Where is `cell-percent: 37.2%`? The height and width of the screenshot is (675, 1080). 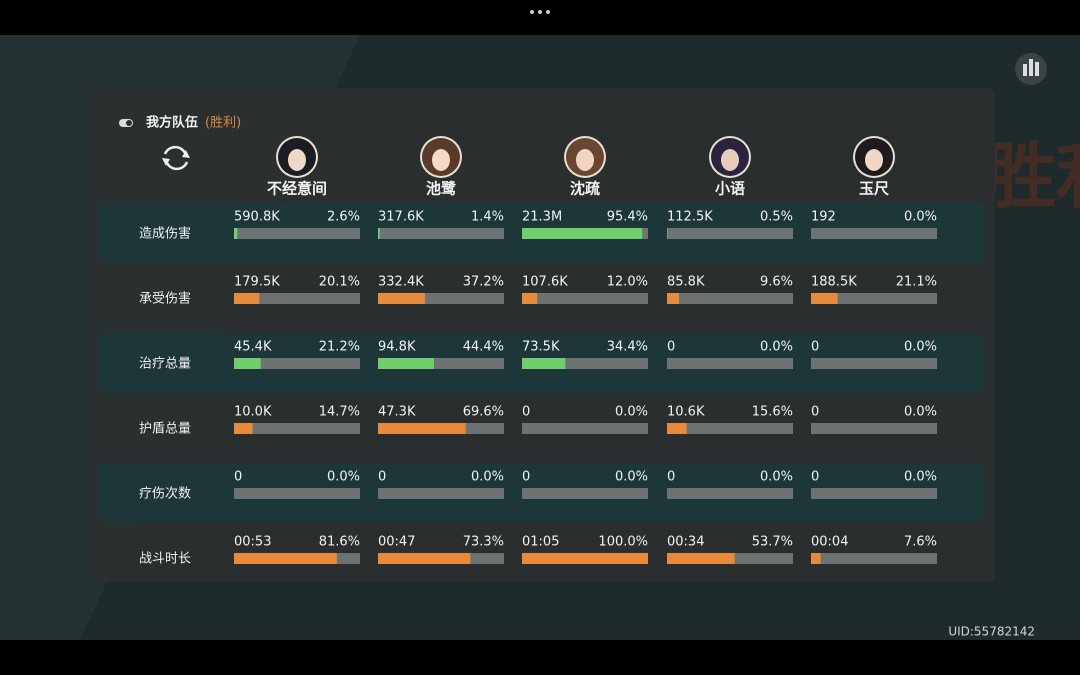 cell-percent: 37.2% is located at coordinates (483, 282).